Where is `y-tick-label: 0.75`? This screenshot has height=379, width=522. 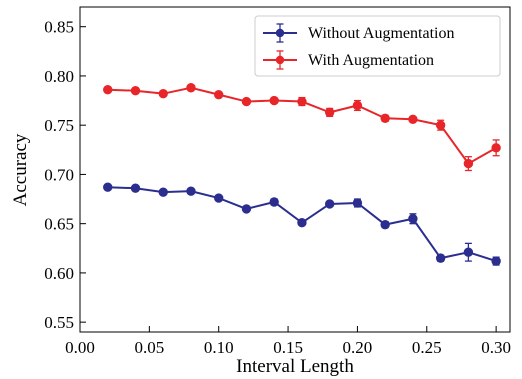
y-tick-label: 0.75 is located at coordinates (59, 125).